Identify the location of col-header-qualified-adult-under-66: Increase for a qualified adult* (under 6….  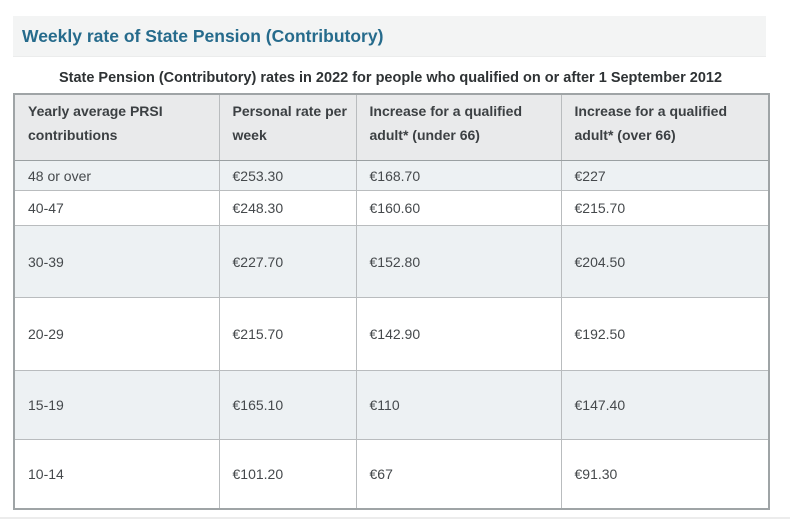
(458, 127).